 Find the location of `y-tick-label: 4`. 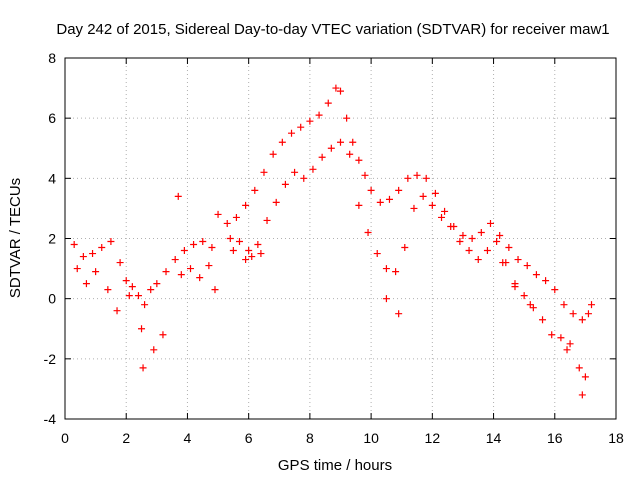

y-tick-label: 4 is located at coordinates (52, 178).